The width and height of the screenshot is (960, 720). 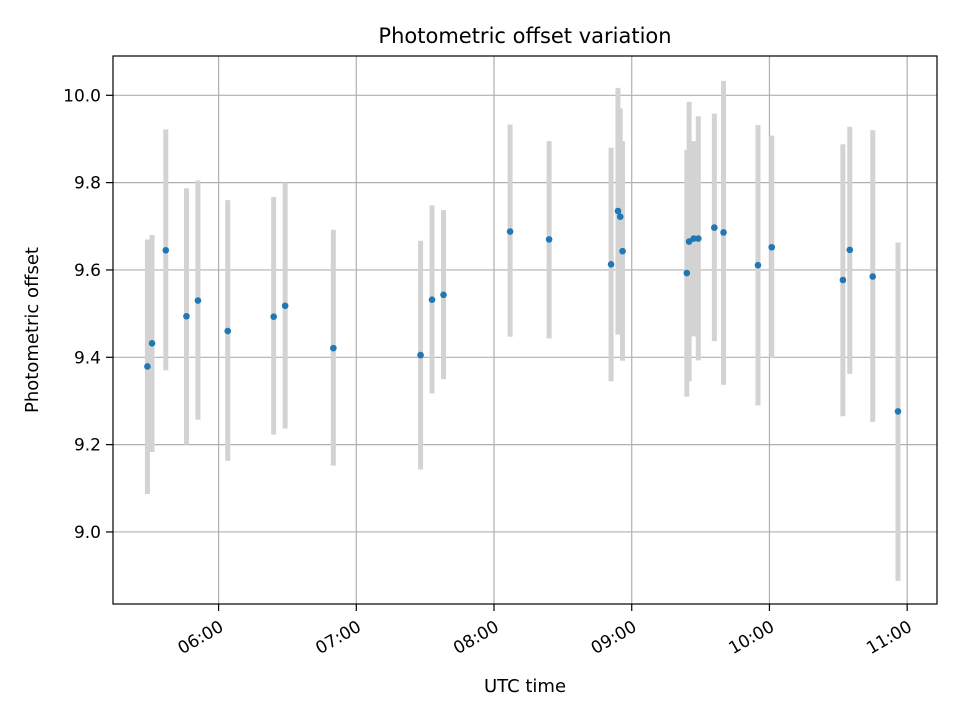 I want to click on x-axis-label: UTC time, so click(x=525, y=686).